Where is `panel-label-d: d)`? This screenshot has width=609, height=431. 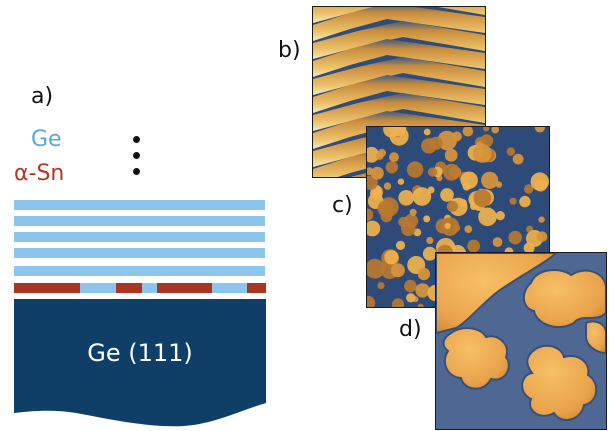 panel-label-d: d) is located at coordinates (410, 329).